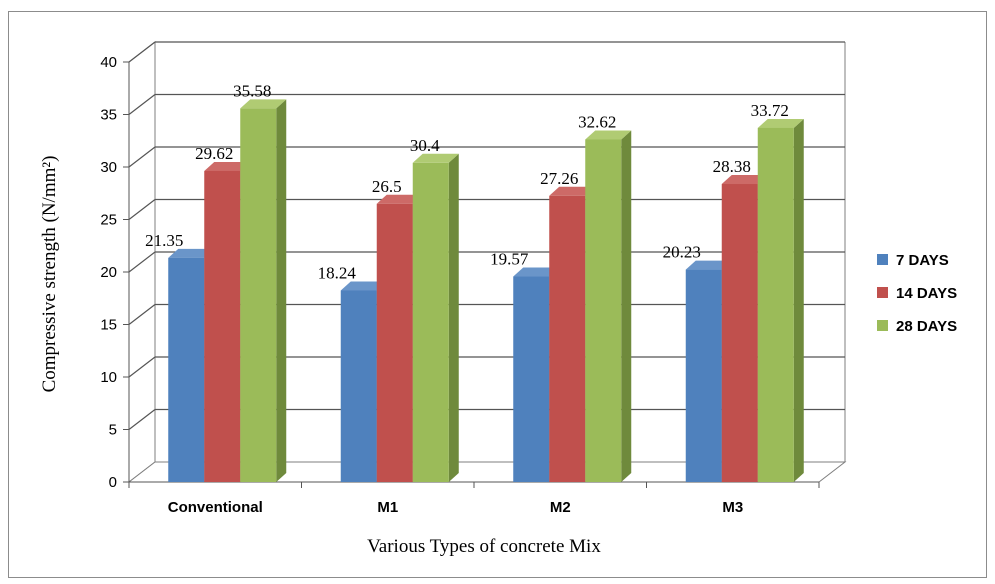 Image resolution: width=995 pixels, height=584 pixels. What do you see at coordinates (682, 252) in the screenshot?
I see `data-label: 20.23` at bounding box center [682, 252].